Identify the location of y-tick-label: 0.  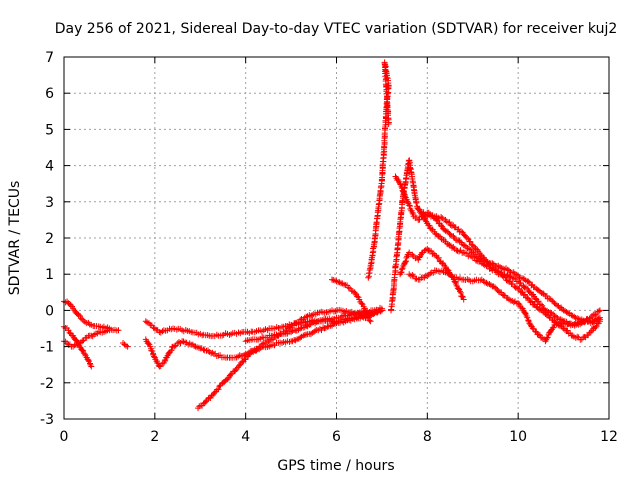
(49, 311).